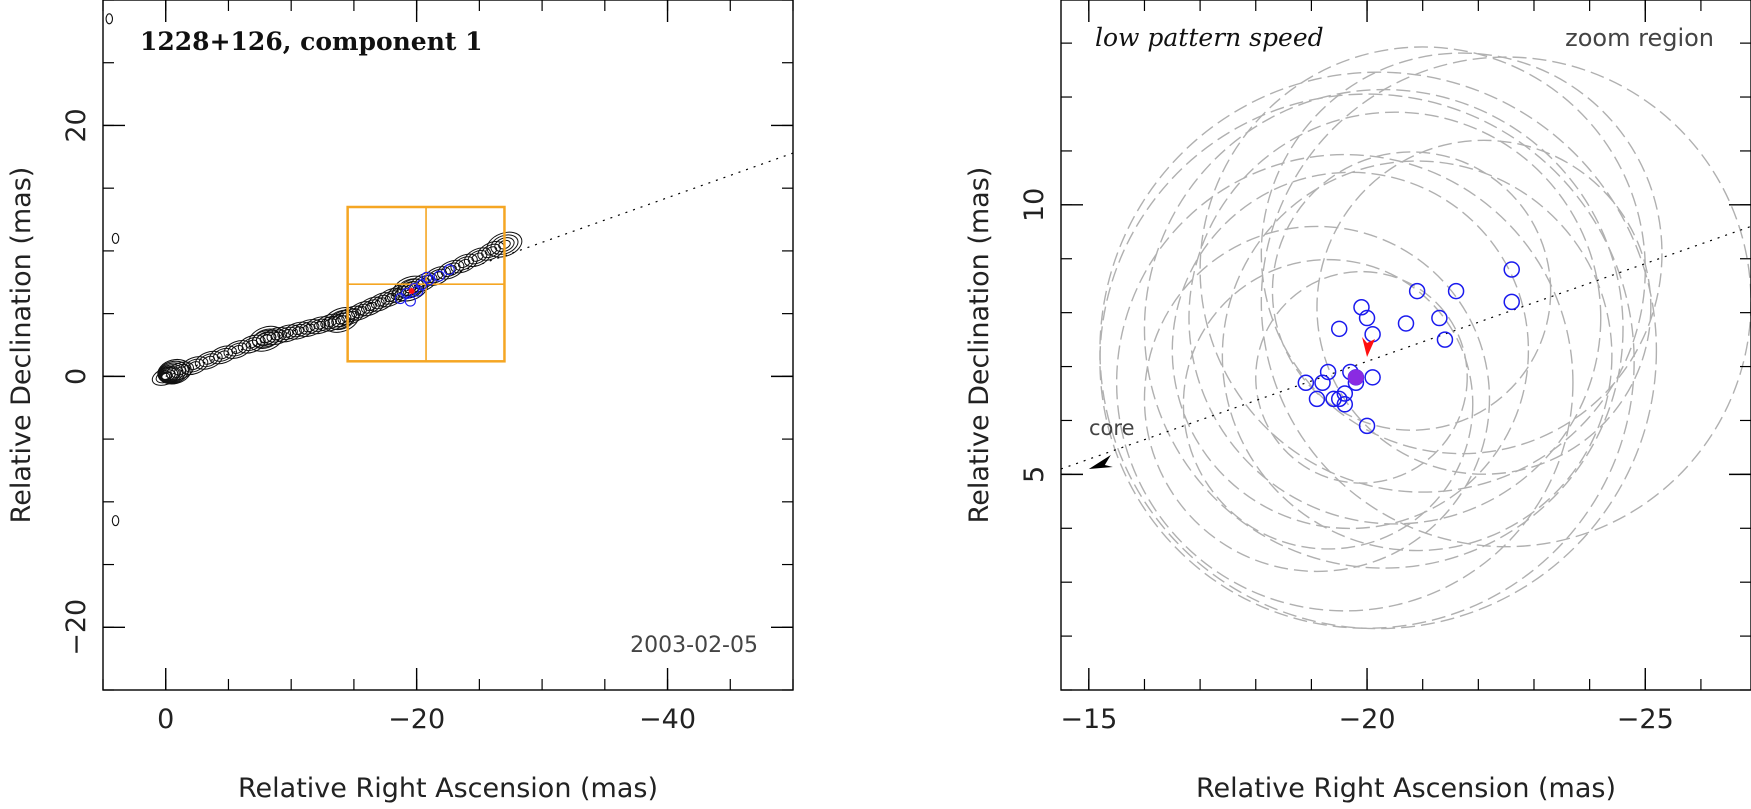 The height and width of the screenshot is (809, 1751). Describe the element at coordinates (979, 345) in the screenshot. I see `right-y-axis-label: Relative Declination (mas)` at that location.